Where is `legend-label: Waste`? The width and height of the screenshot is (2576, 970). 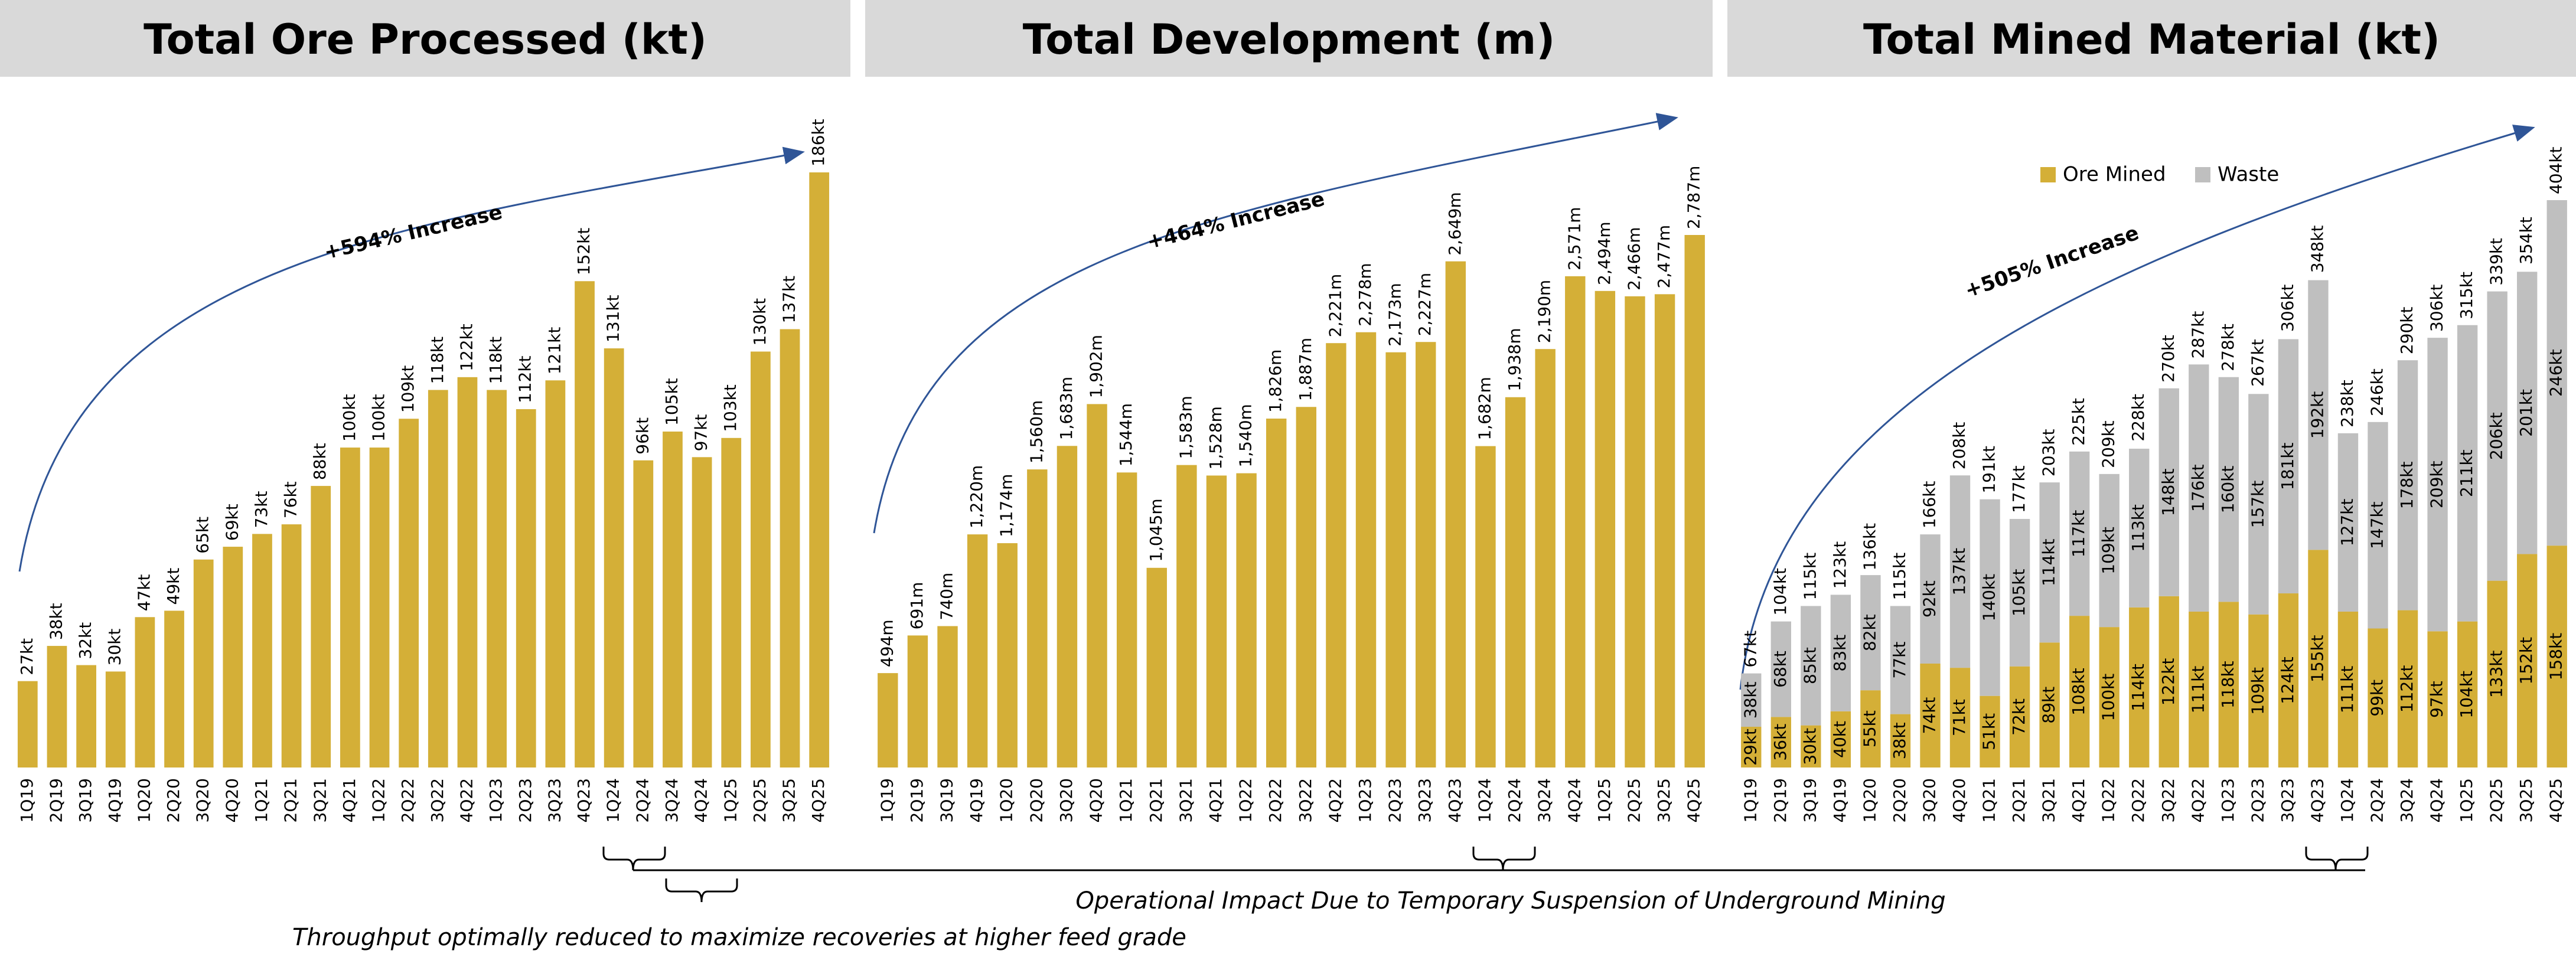 legend-label: Waste is located at coordinates (2249, 175).